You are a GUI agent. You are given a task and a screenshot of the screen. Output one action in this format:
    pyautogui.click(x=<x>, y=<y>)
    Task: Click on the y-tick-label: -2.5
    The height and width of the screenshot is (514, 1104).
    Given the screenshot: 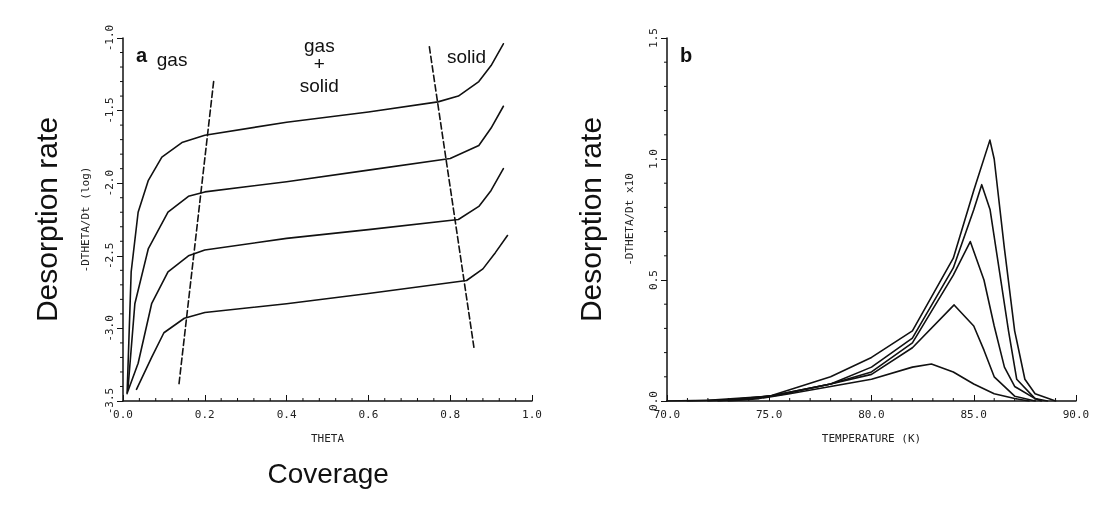 What is the action you would take?
    pyautogui.click(x=109, y=256)
    